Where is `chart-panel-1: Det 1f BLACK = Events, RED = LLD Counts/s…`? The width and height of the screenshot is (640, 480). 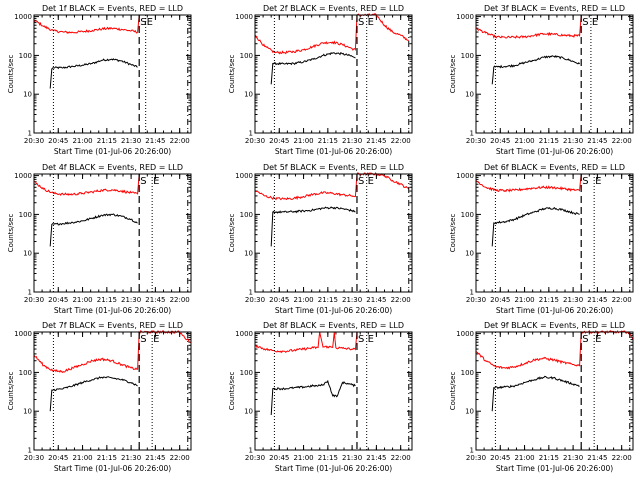
chart-panel-1: Det 1f BLACK = Events, RED = LLD Counts/s… is located at coordinates (99, 80).